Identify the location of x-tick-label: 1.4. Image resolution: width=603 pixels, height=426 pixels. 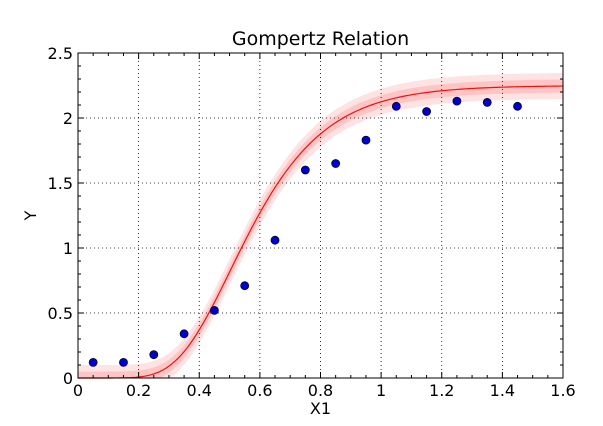
(502, 390).